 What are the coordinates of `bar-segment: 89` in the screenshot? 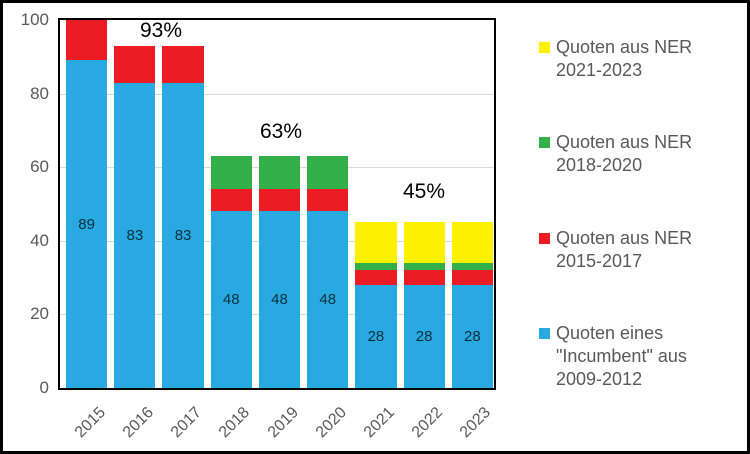 It's located at (87, 224).